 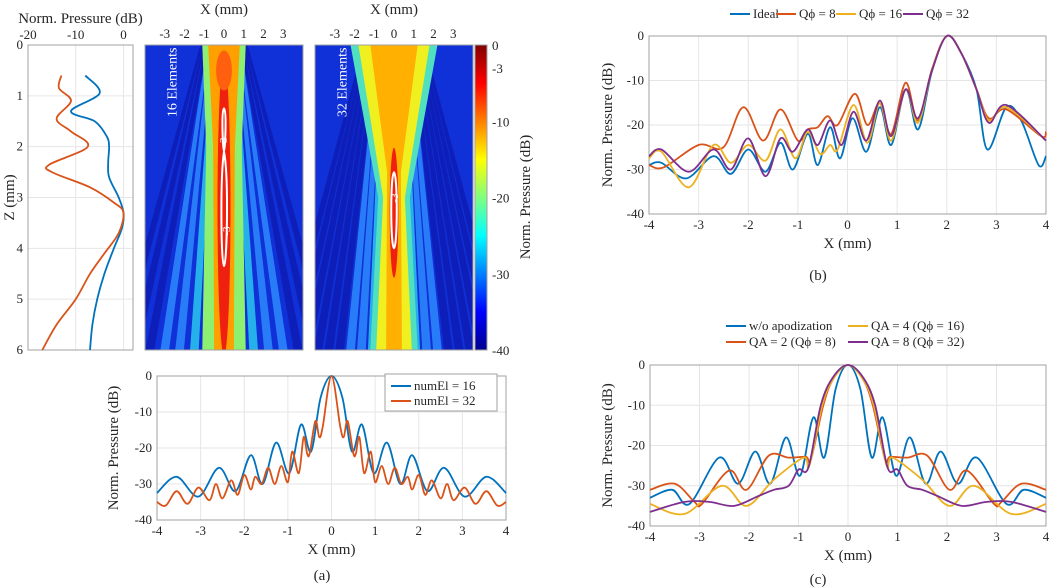 I want to click on legend-label: Ideal, so click(x=766, y=13).